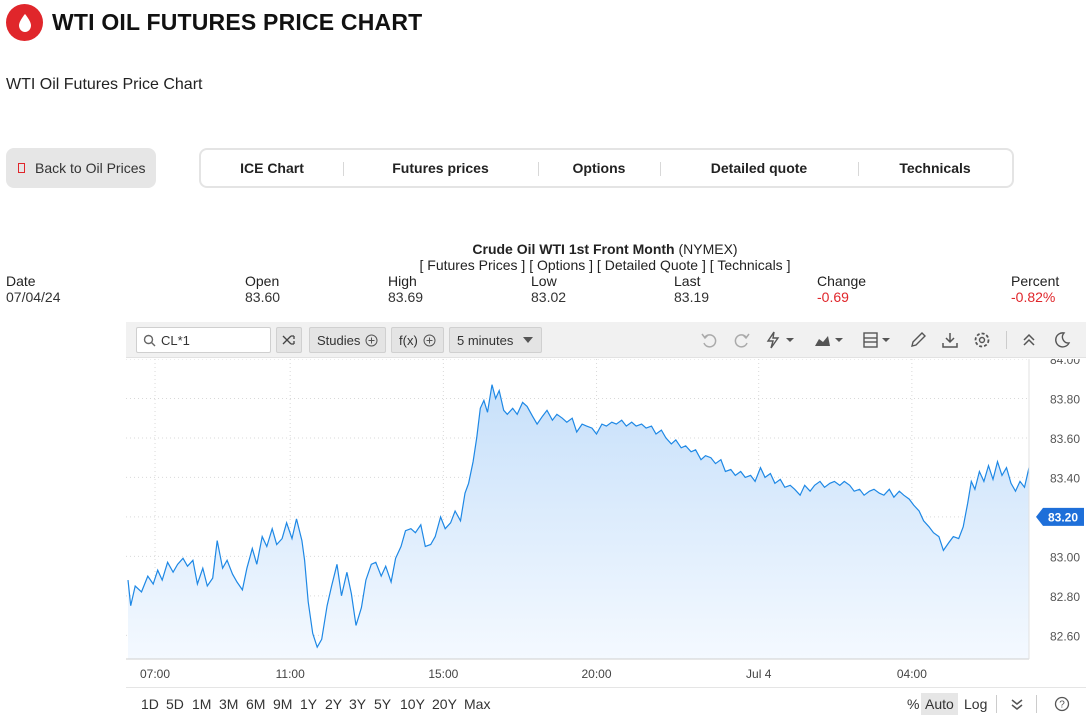 The image size is (1091, 721). What do you see at coordinates (842, 281) in the screenshot?
I see `stat-label: Change` at bounding box center [842, 281].